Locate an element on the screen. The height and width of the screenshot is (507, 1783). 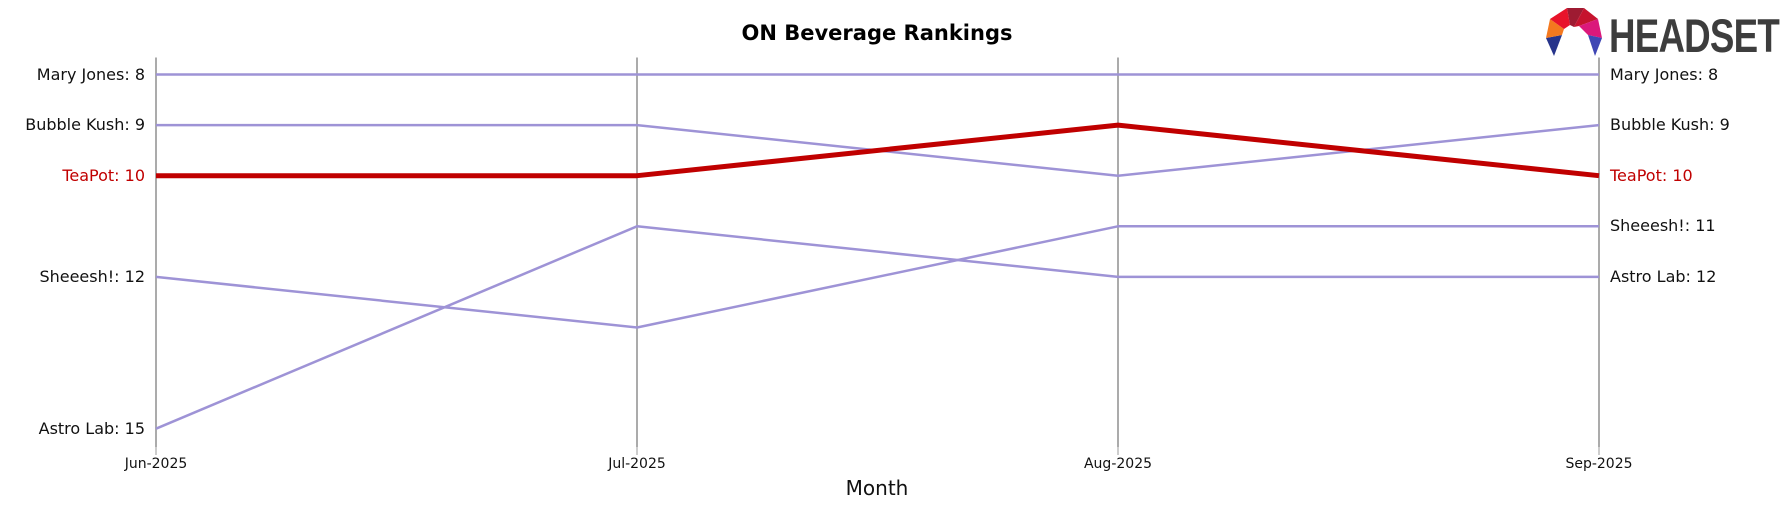
series-line-teapot is located at coordinates (878, 150).